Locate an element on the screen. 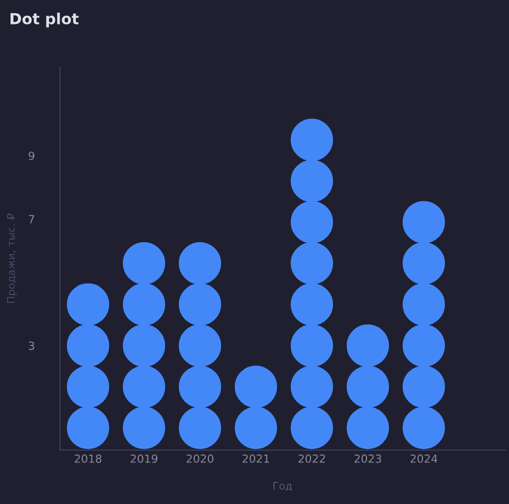 The image size is (509, 504). x-tick-label: 2018 is located at coordinates (88, 458).